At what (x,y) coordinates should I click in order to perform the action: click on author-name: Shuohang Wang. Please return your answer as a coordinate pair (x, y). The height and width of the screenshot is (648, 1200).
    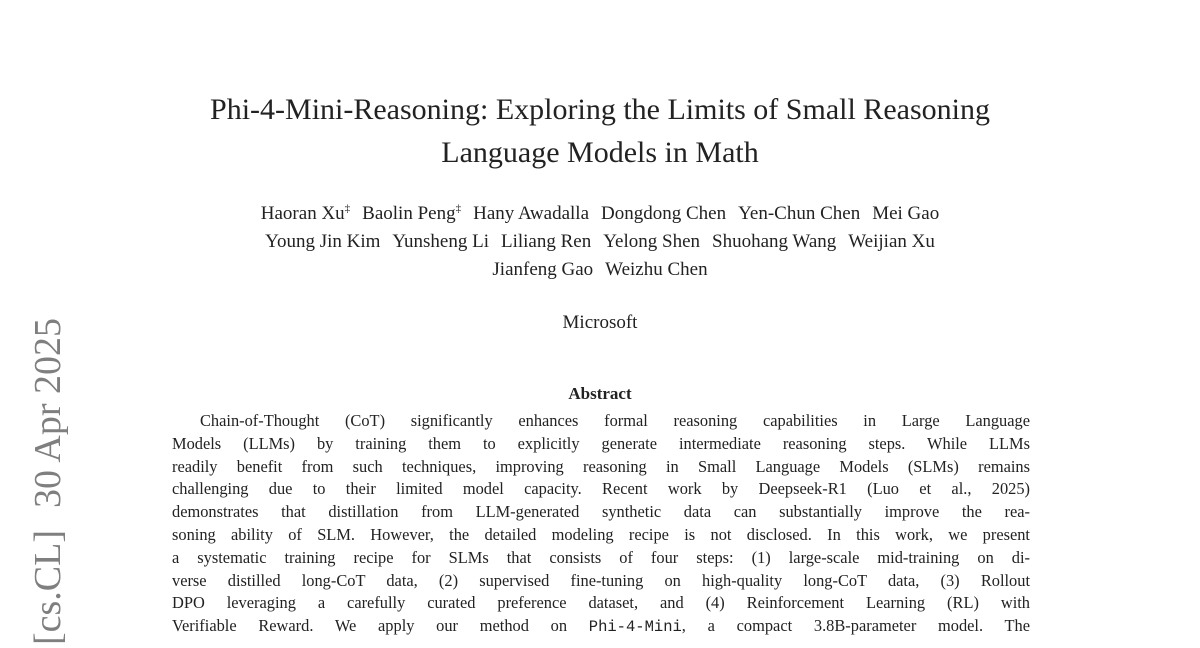
    Looking at the image, I should click on (774, 241).